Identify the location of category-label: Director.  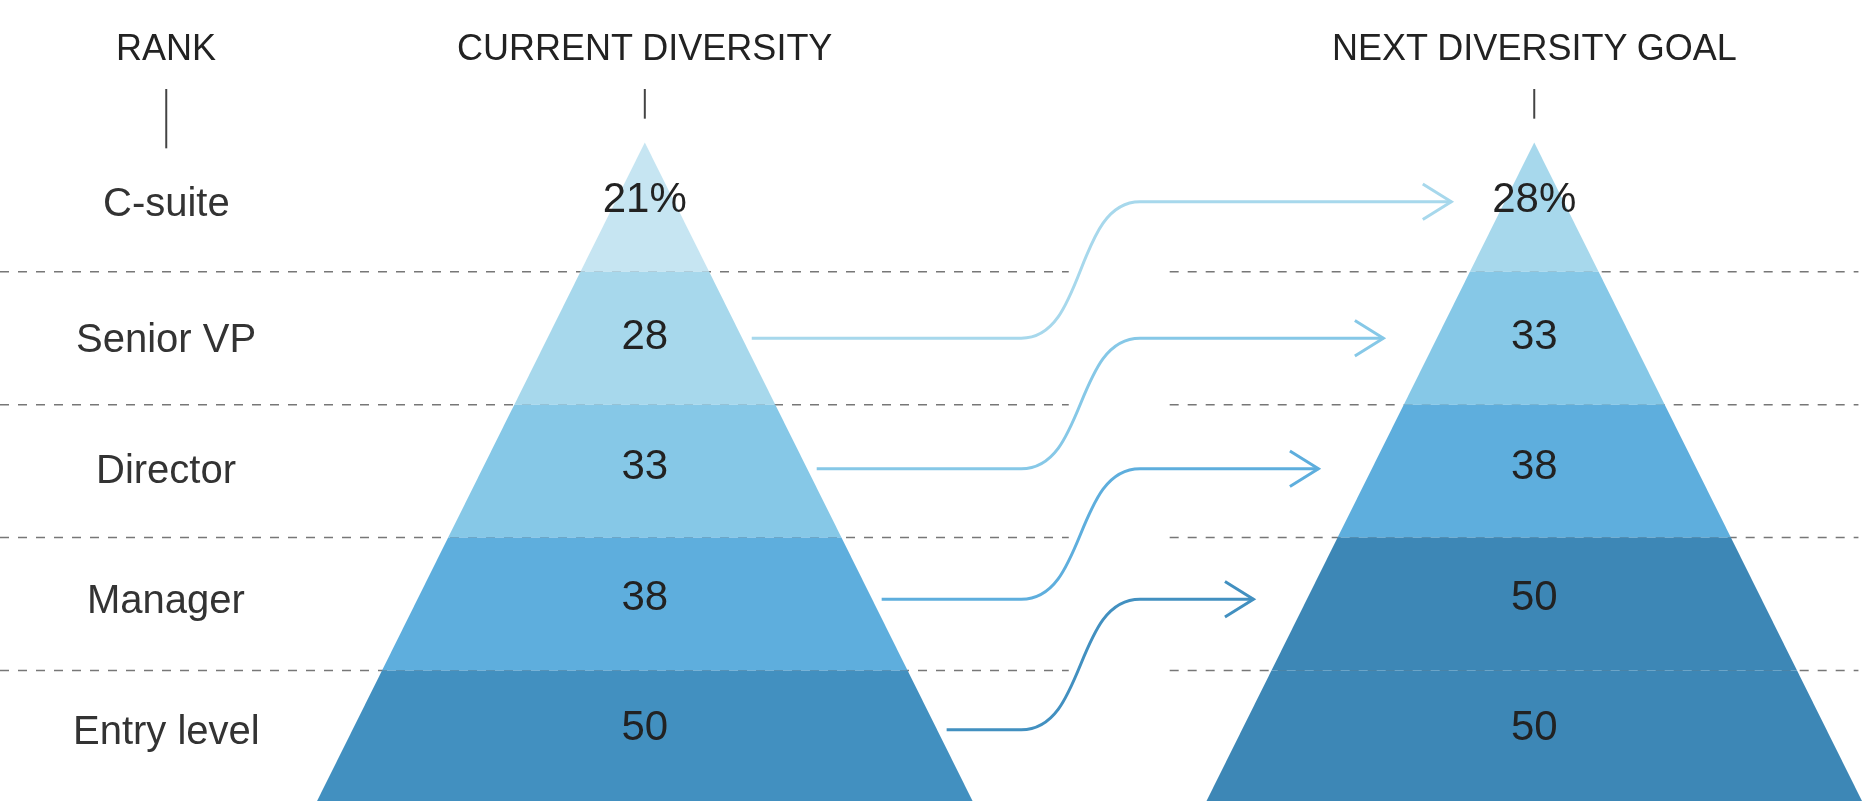
(166, 469).